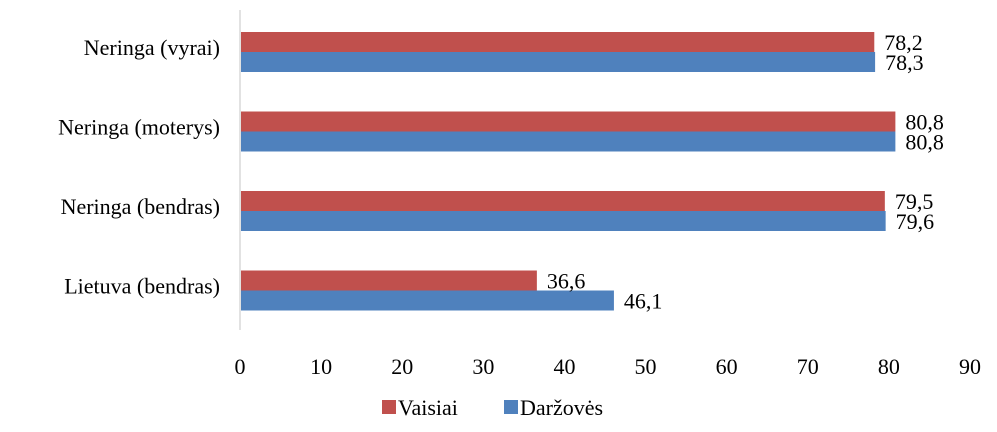  I want to click on category-label: Neringa (bendras), so click(140, 206).